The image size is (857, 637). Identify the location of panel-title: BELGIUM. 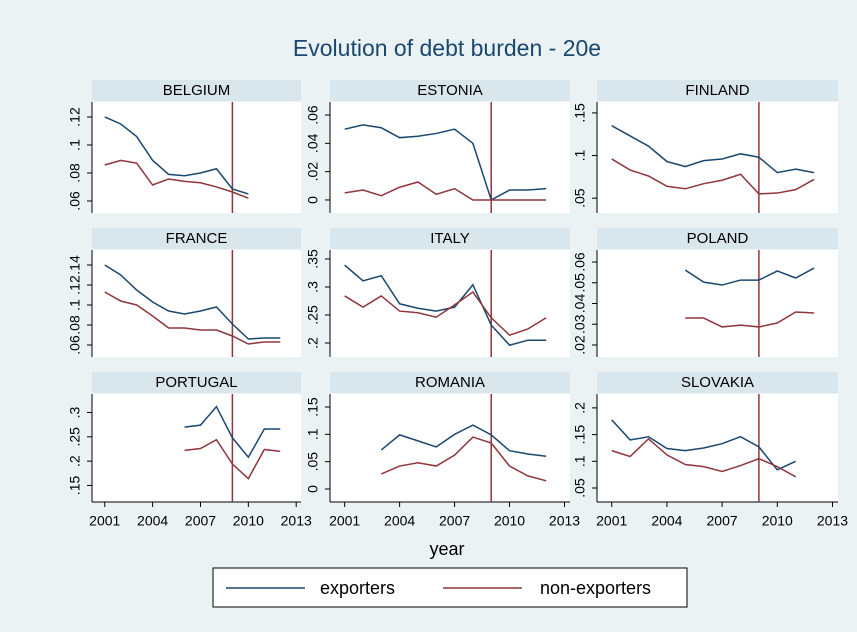
(197, 90).